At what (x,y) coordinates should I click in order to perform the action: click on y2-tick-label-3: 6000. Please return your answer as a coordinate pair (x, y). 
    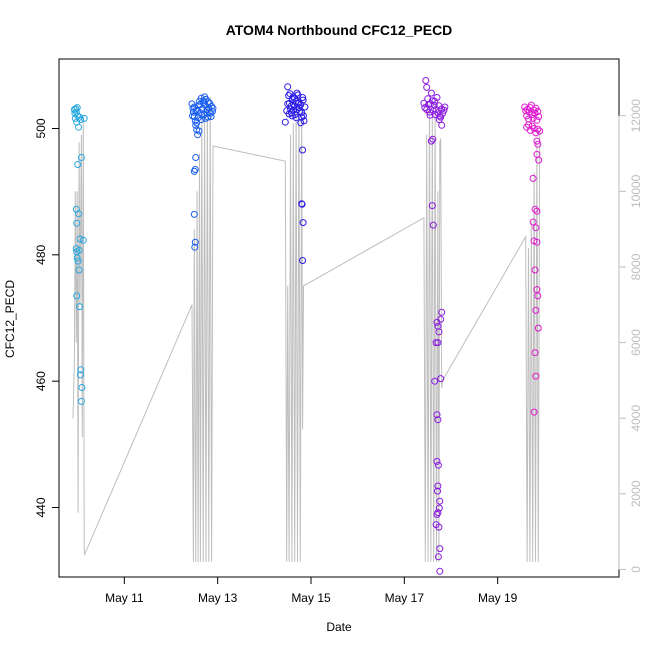
    Looking at the image, I should click on (636, 342).